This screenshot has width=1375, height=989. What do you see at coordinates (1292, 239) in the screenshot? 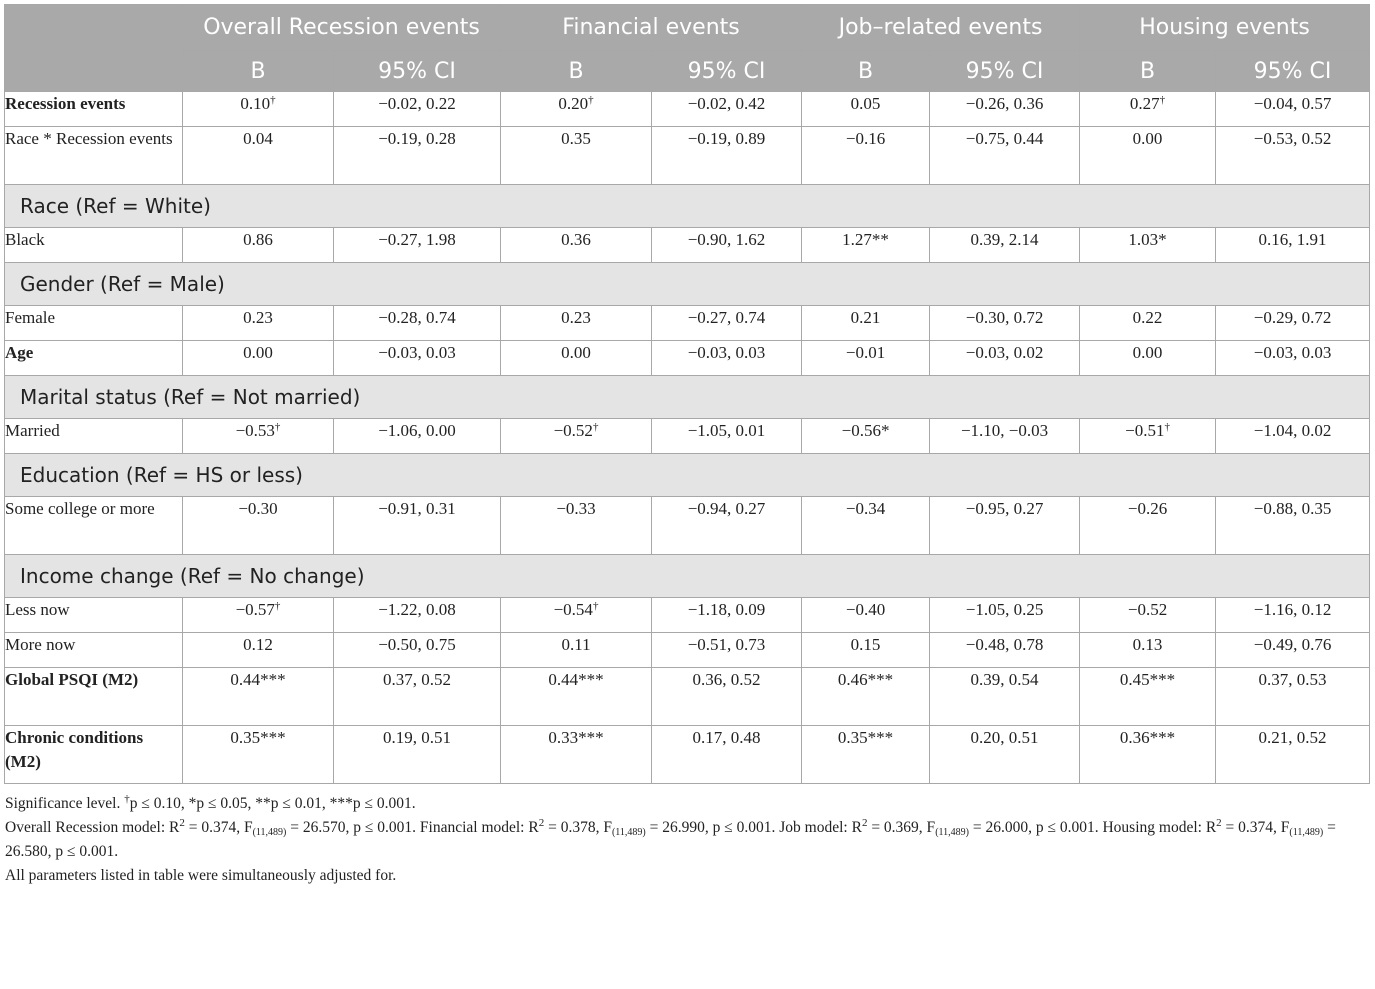
I see `cell-value: 0.16, 1.91` at bounding box center [1292, 239].